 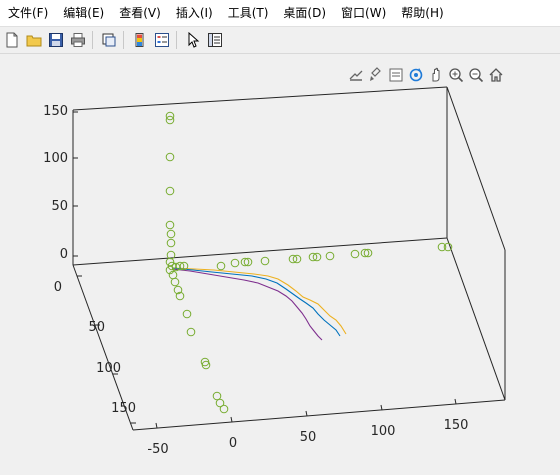 What do you see at coordinates (247, 304) in the screenshot?
I see `series-line-purple` at bounding box center [247, 304].